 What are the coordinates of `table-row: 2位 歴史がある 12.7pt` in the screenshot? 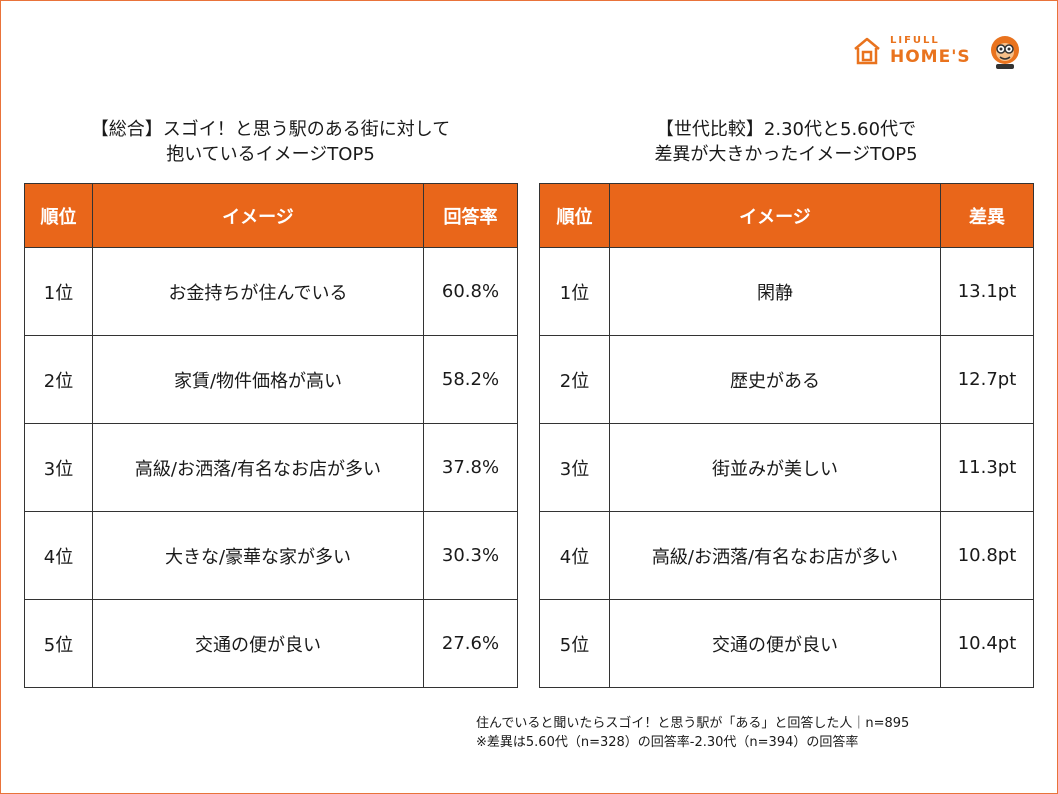 It's located at (786, 379).